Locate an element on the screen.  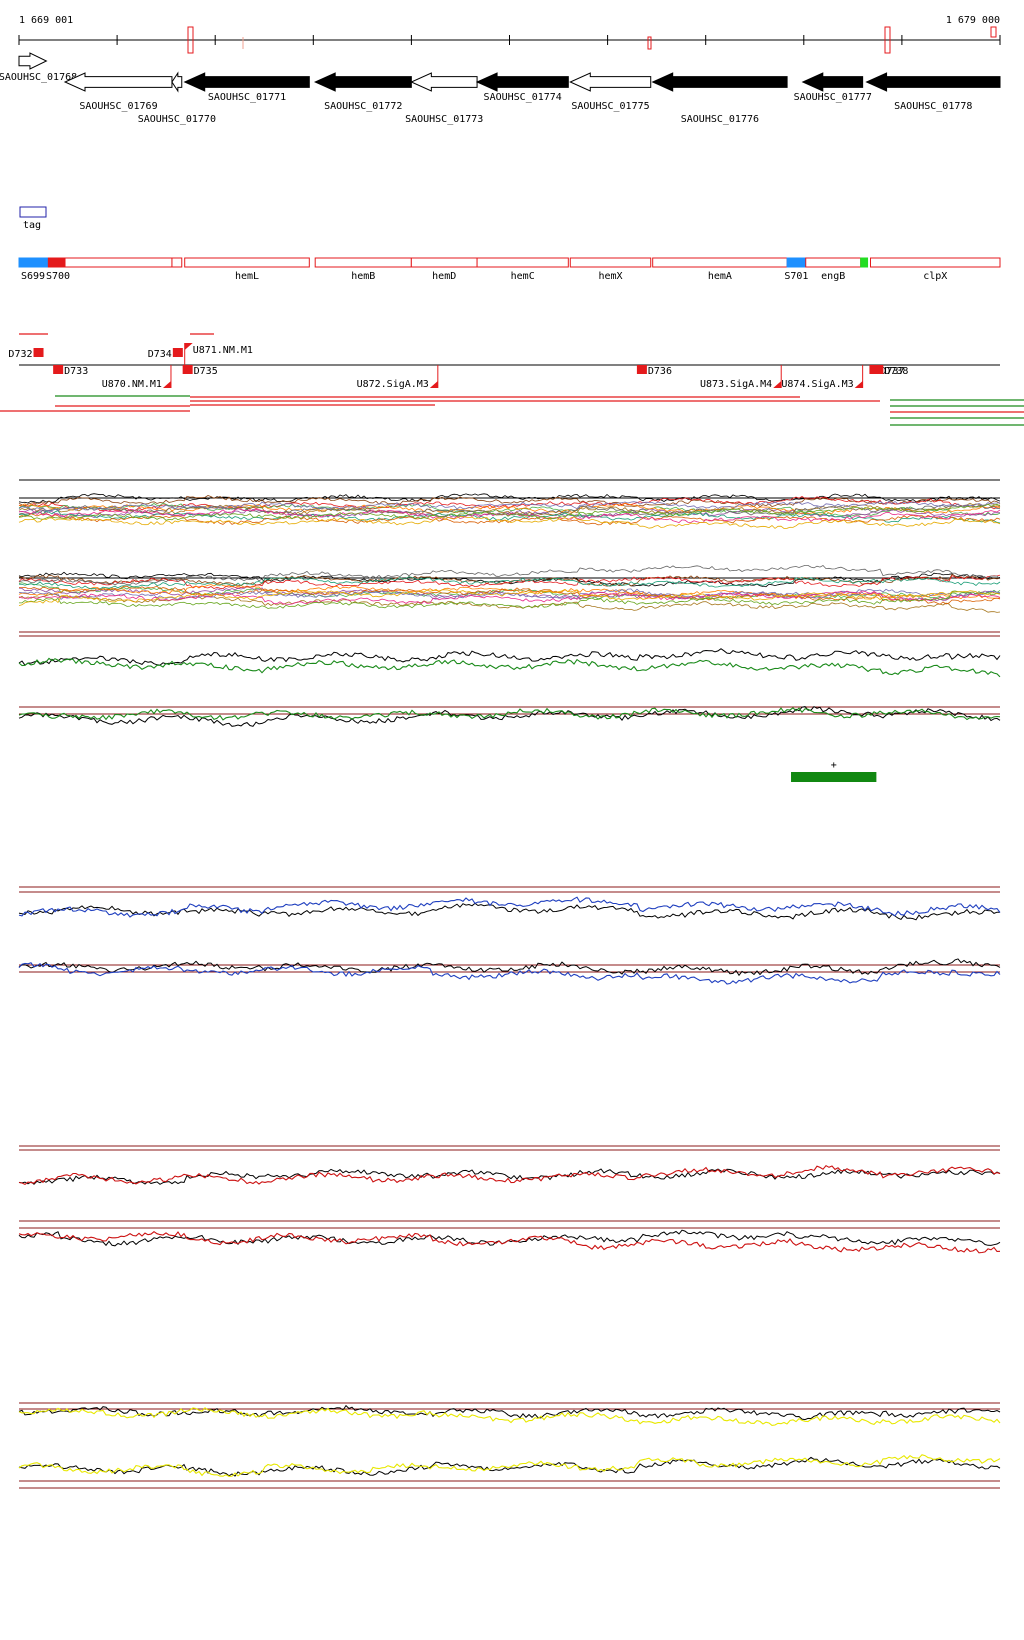
gene-label: SAOUHSC_01770 is located at coordinates (177, 119).